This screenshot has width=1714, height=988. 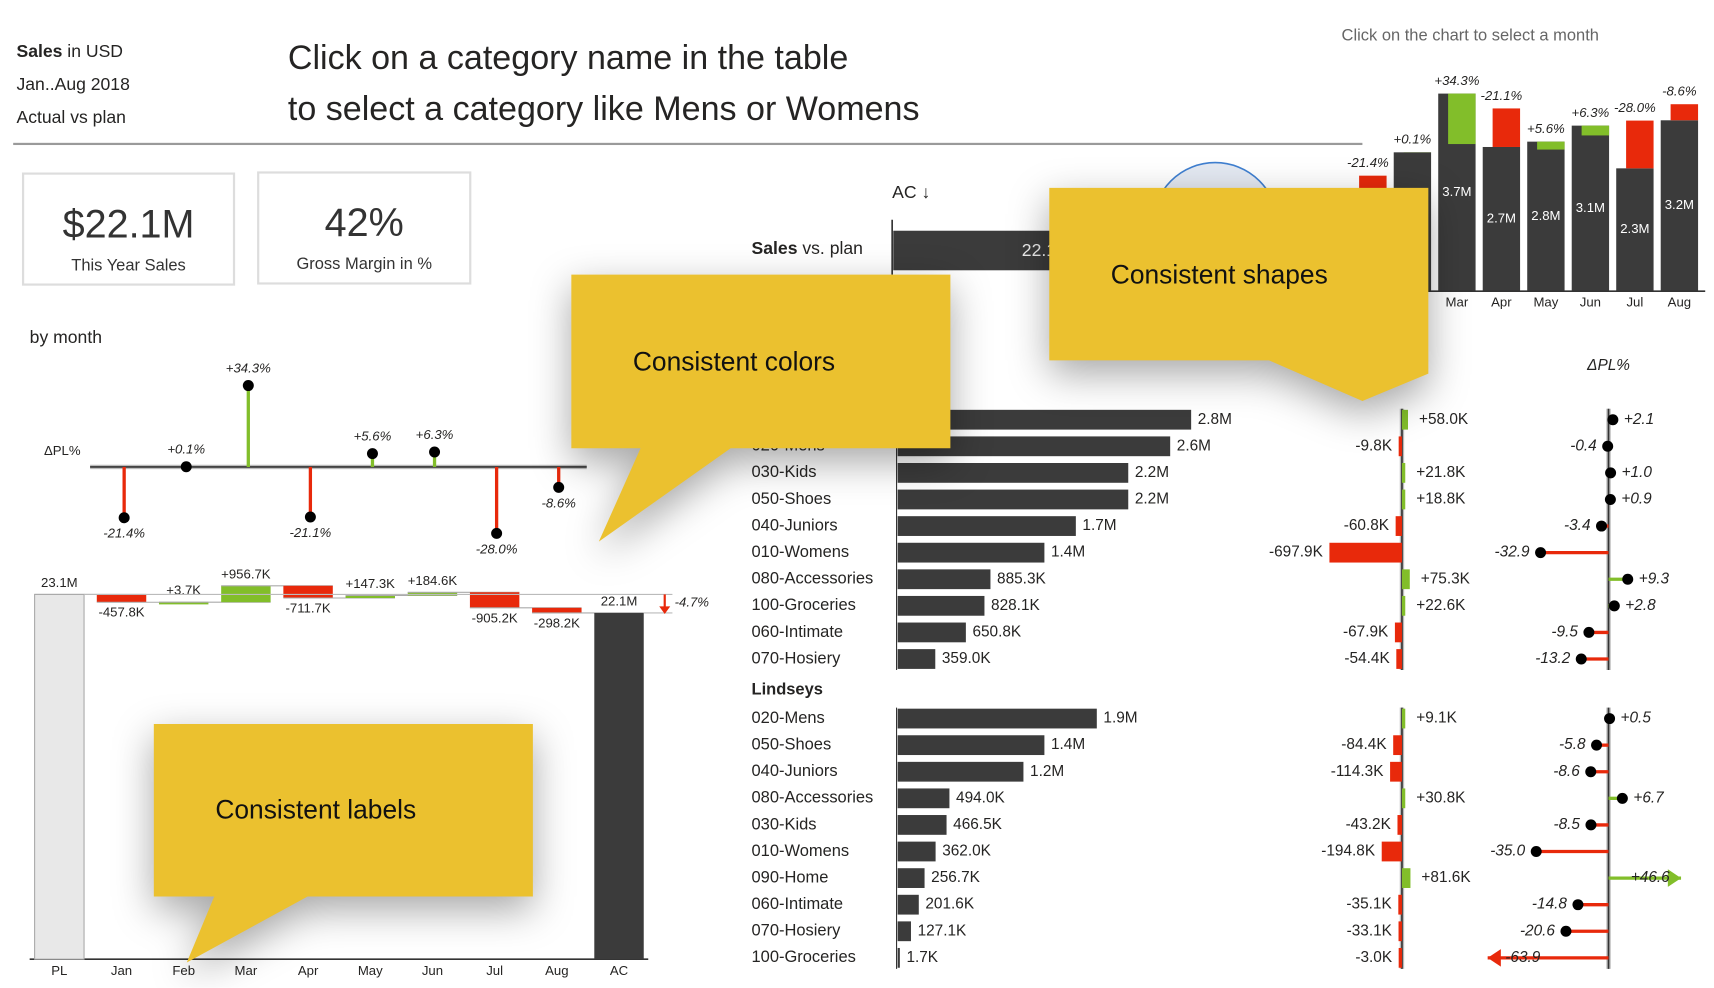 What do you see at coordinates (942, 930) in the screenshot?
I see `ac-value: 127.1K` at bounding box center [942, 930].